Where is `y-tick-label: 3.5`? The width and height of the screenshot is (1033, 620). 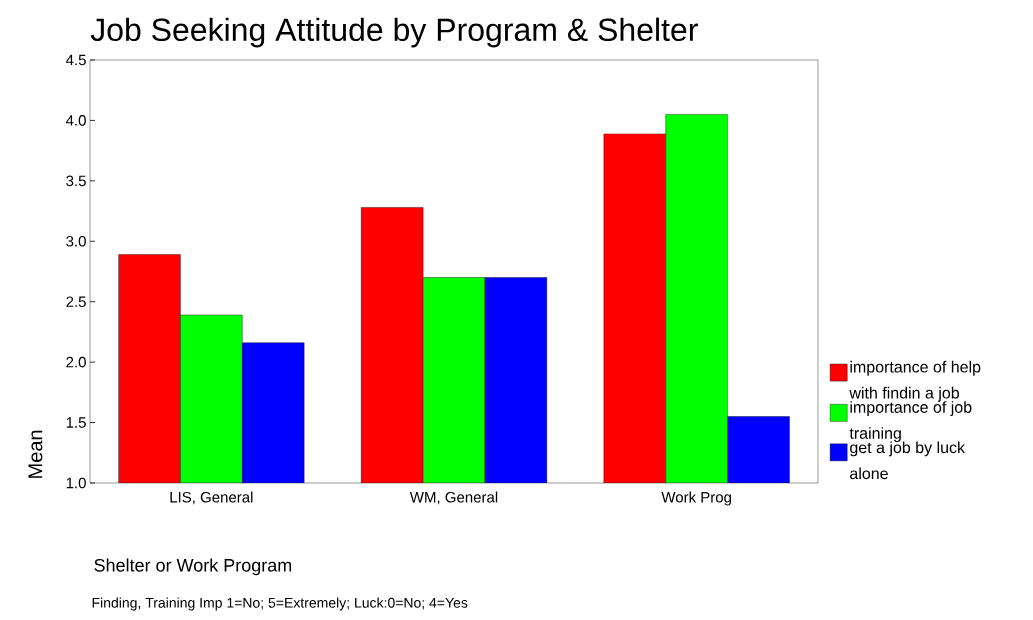 y-tick-label: 3.5 is located at coordinates (76, 181).